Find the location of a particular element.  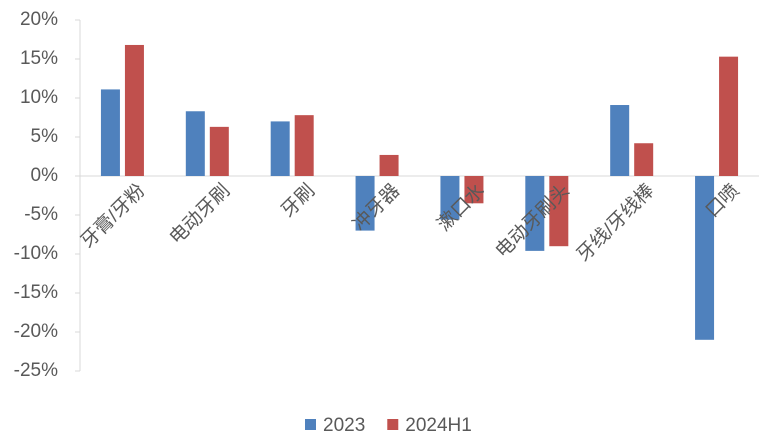

x-tick-label: 牙刷 is located at coordinates (298, 201).